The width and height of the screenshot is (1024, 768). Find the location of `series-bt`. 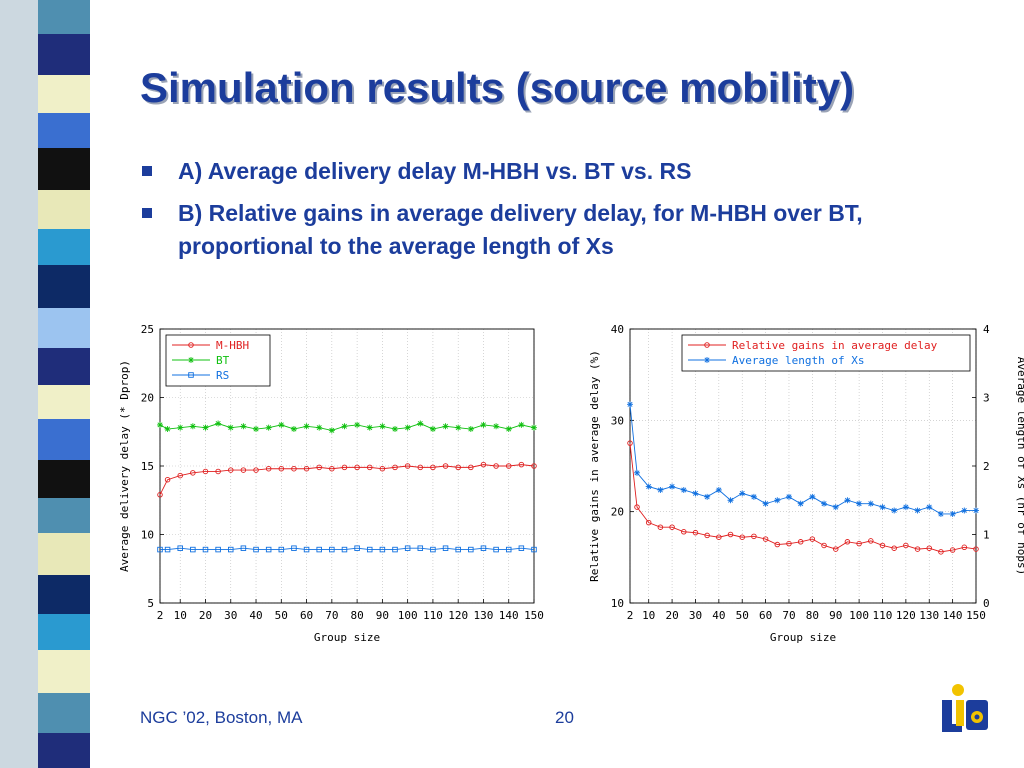

series-bt is located at coordinates (347, 427).